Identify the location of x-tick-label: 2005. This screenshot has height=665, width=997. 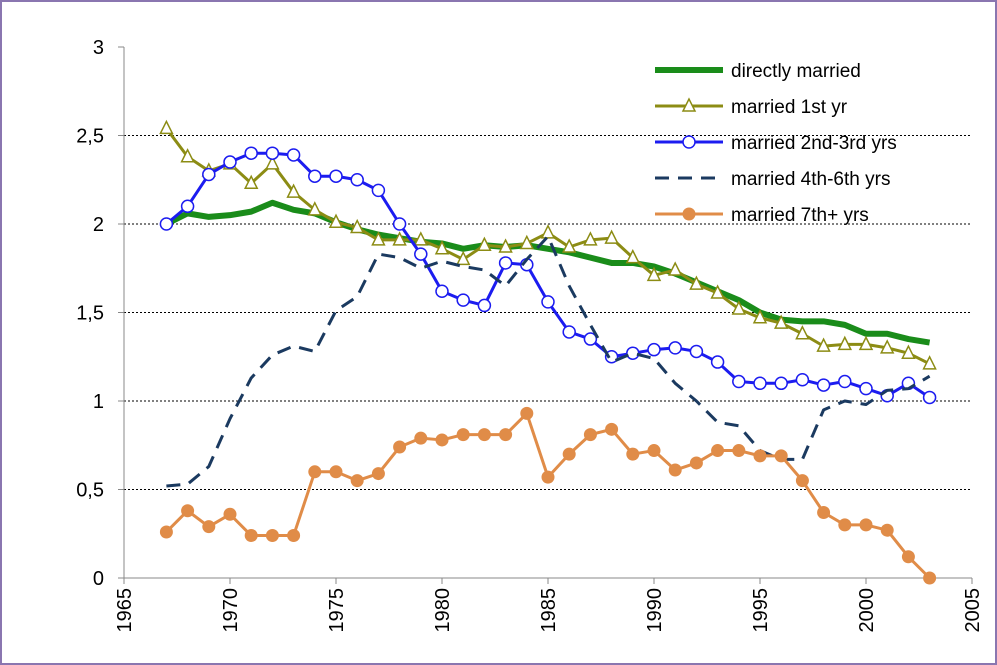
(973, 610).